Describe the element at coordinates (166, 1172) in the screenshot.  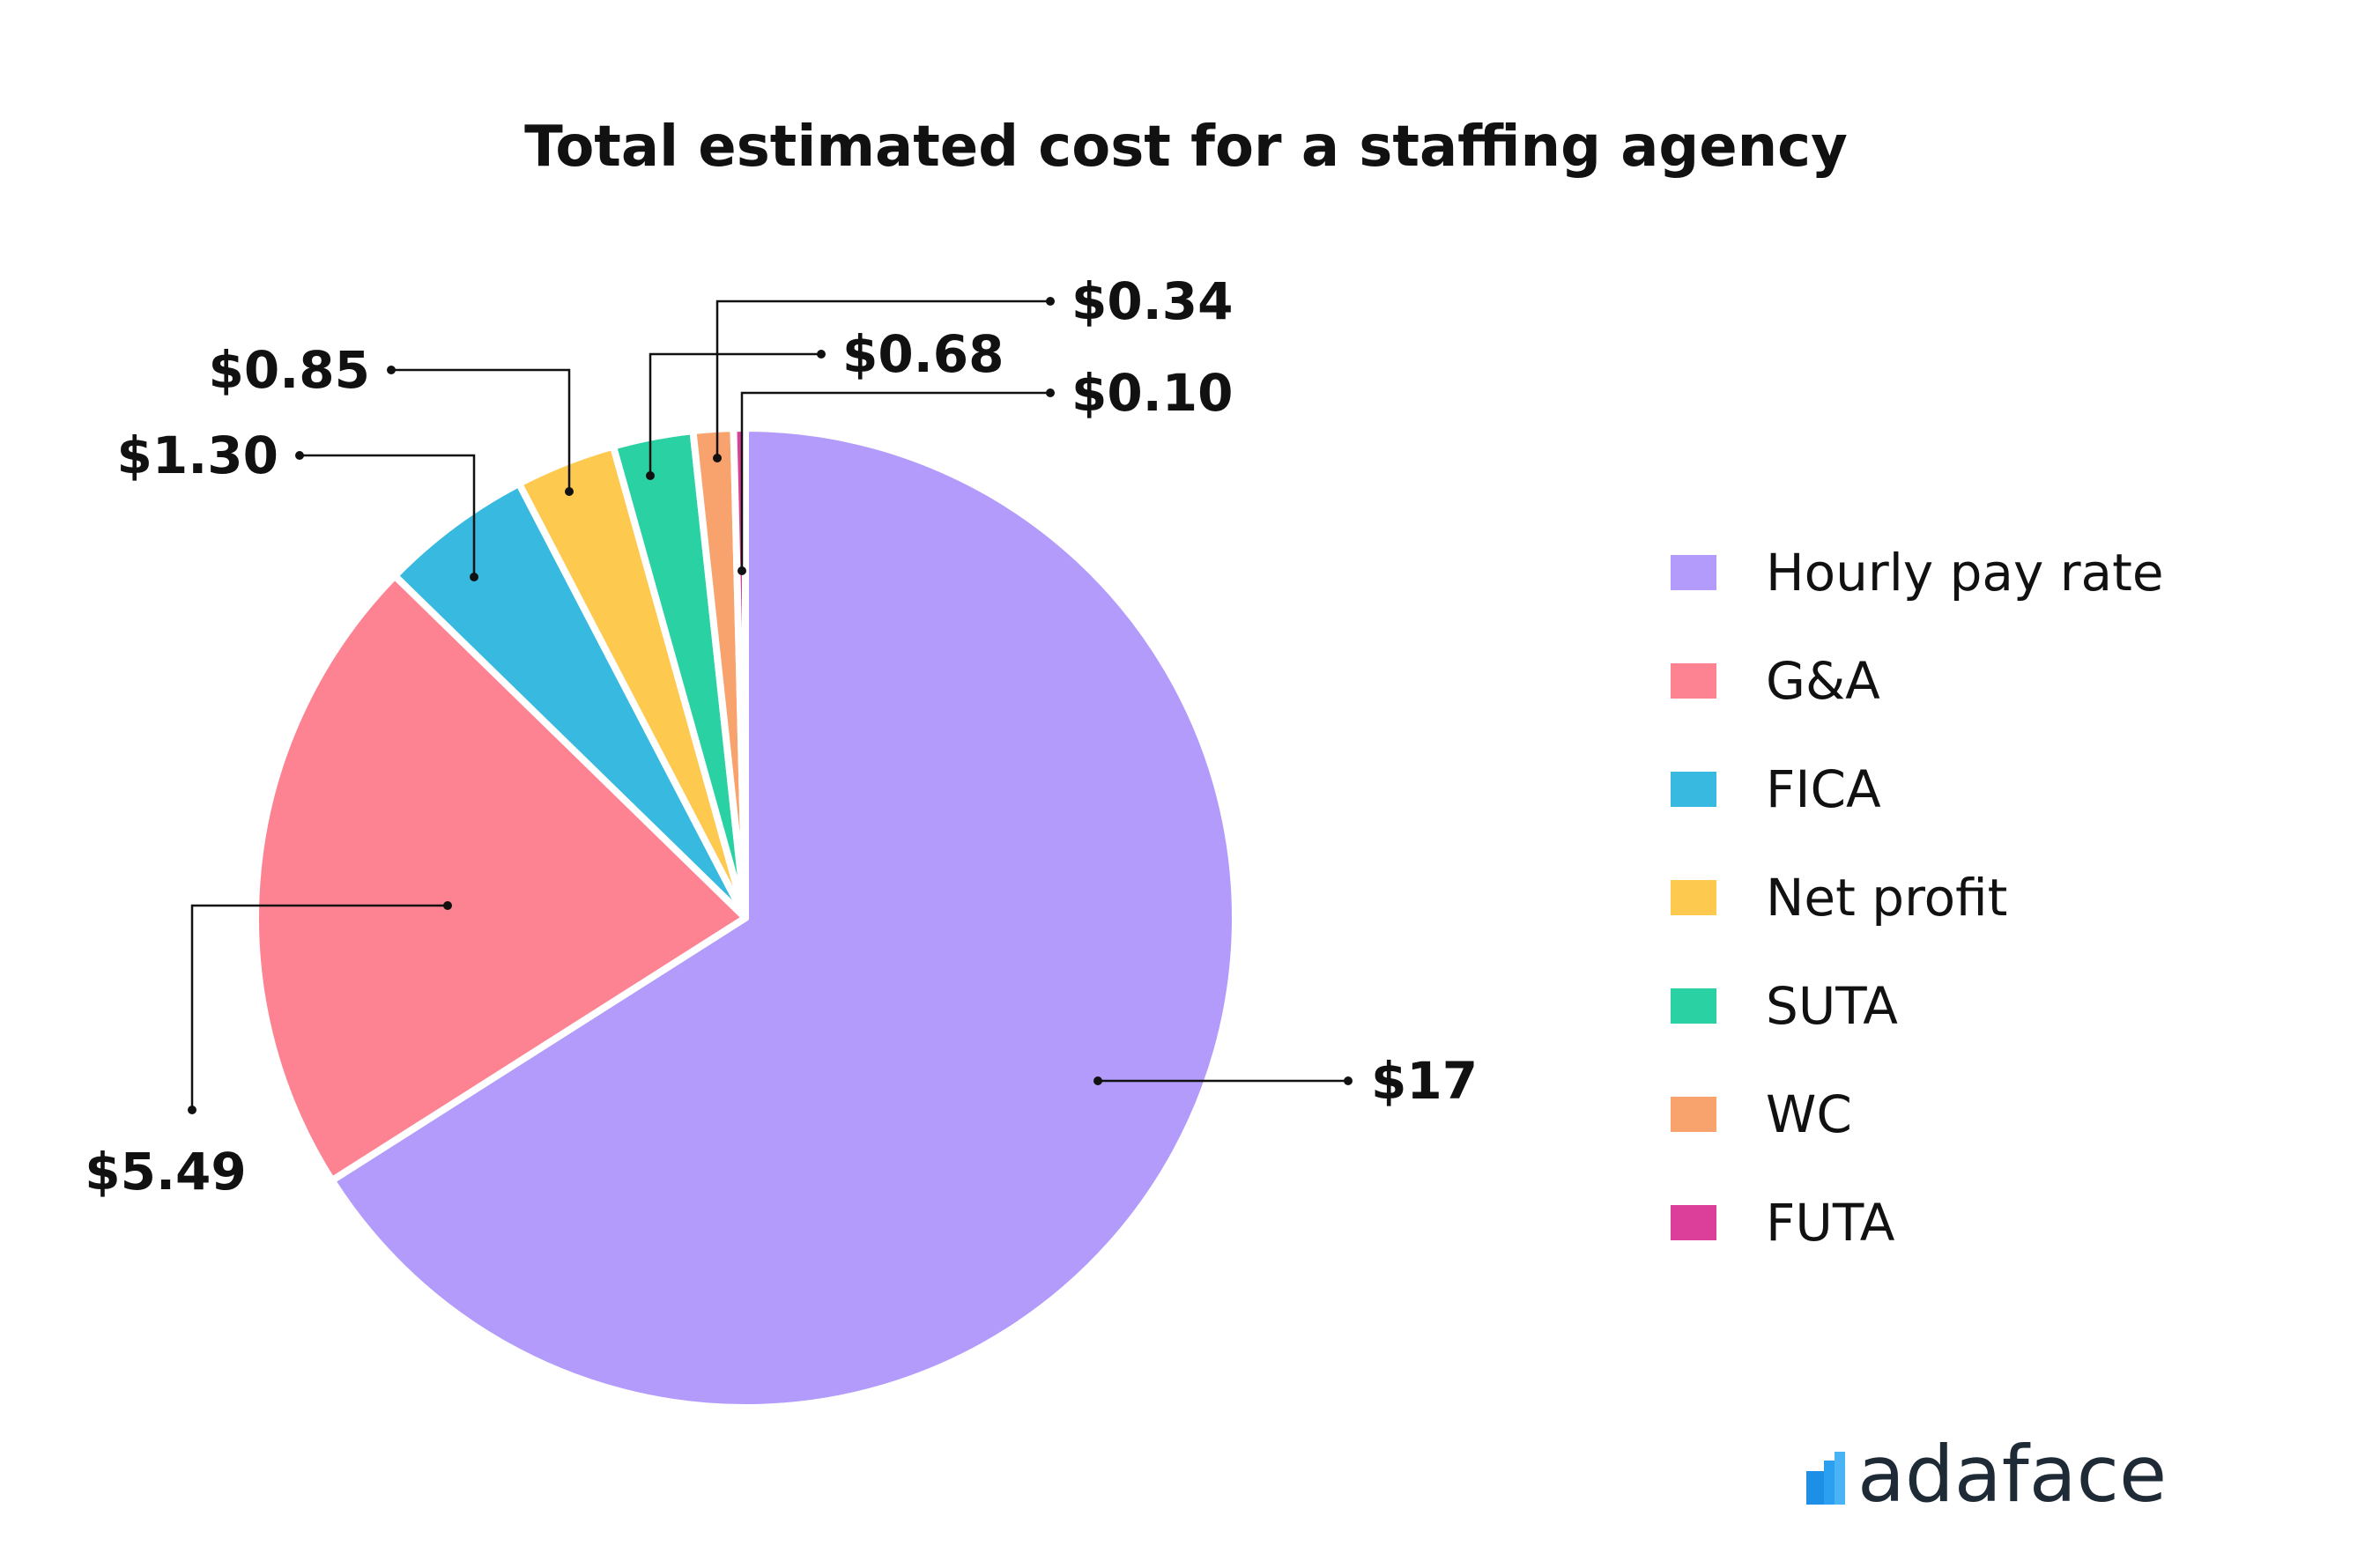
I see `data-label: $5.49` at that location.